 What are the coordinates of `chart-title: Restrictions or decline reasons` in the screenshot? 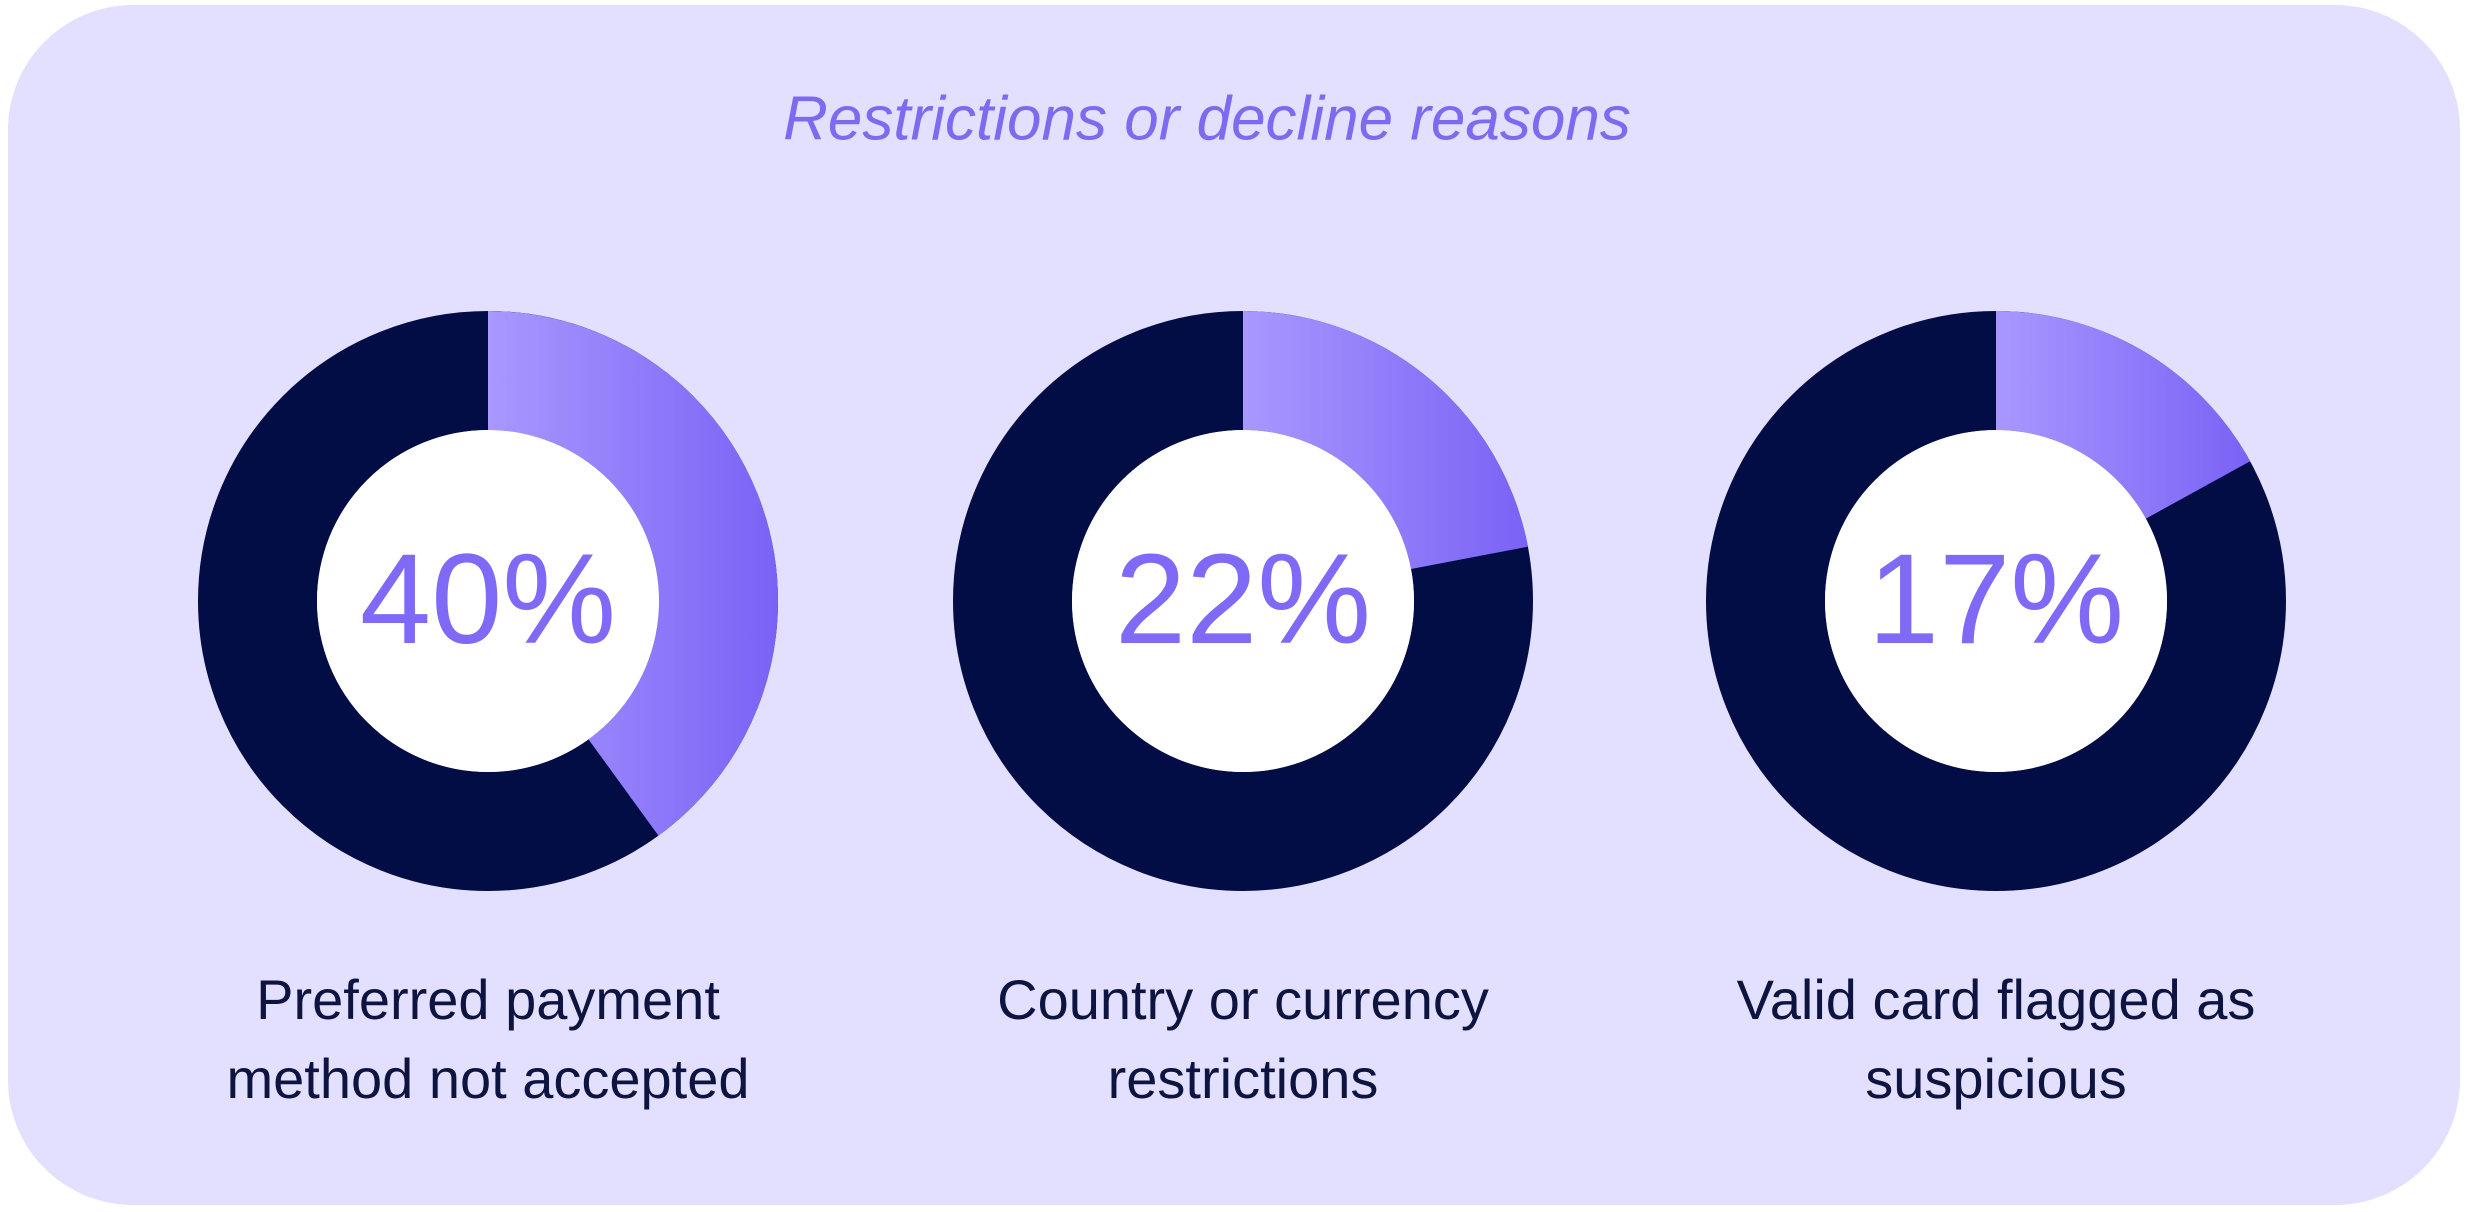 It's located at (1207, 118).